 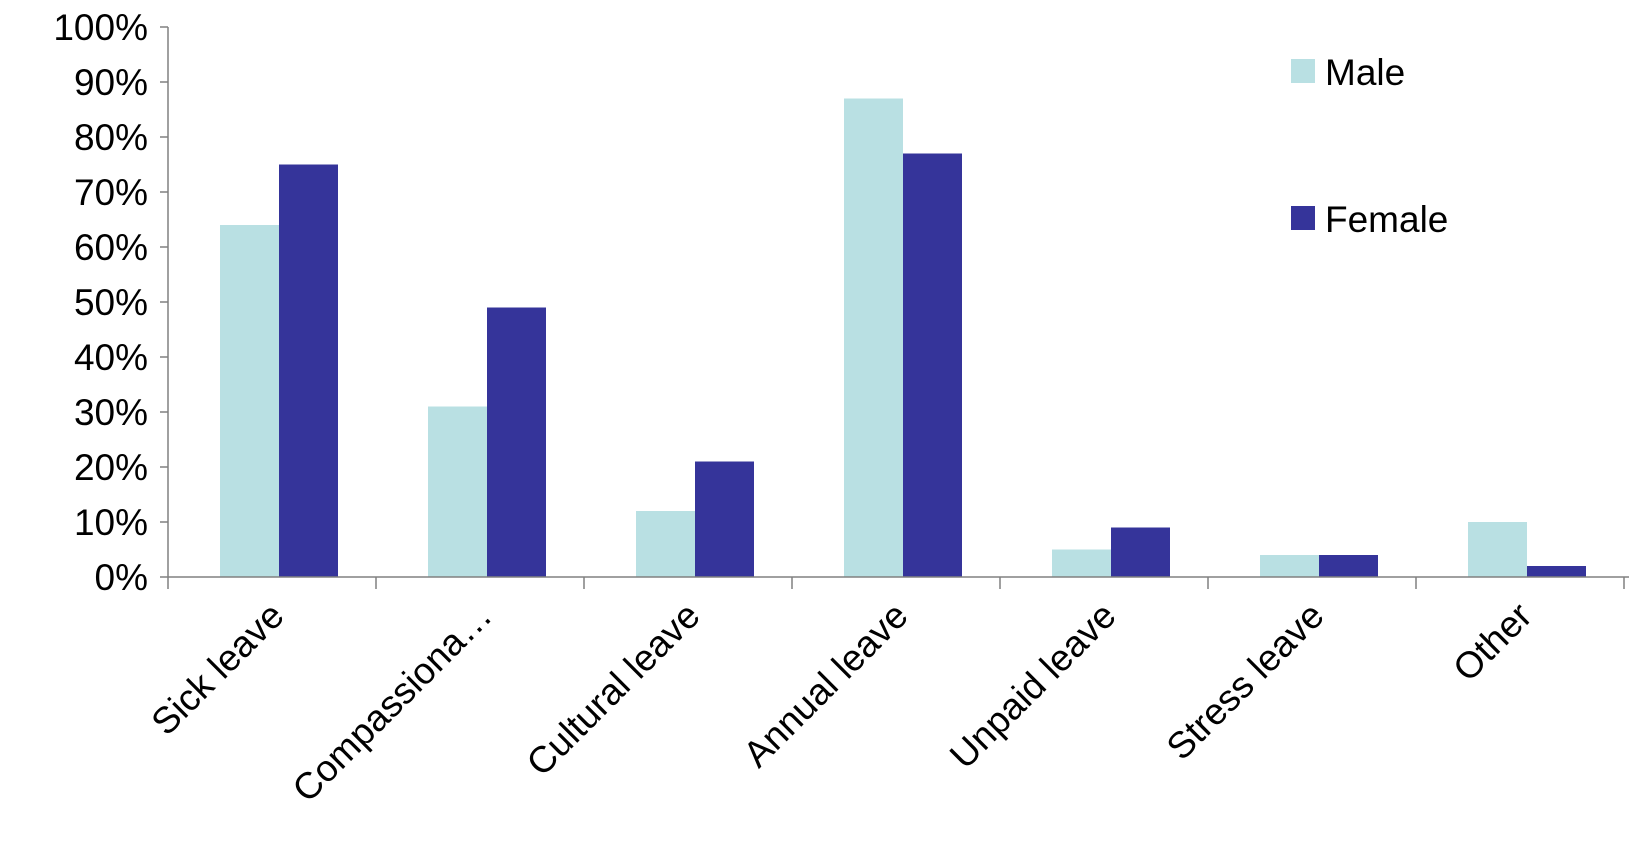 I want to click on y-tick-label: 100%, so click(x=100, y=27).